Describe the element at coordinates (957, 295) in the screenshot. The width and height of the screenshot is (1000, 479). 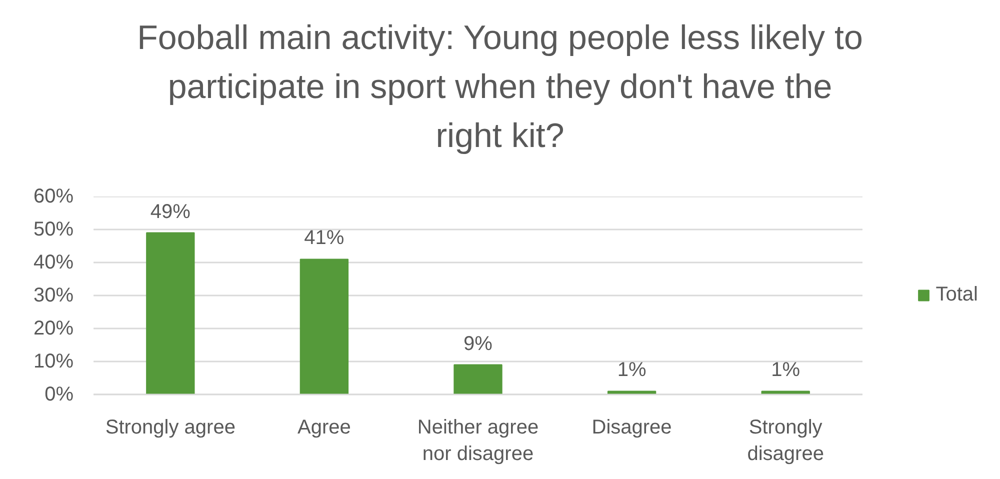
I see `legend-label: Total` at that location.